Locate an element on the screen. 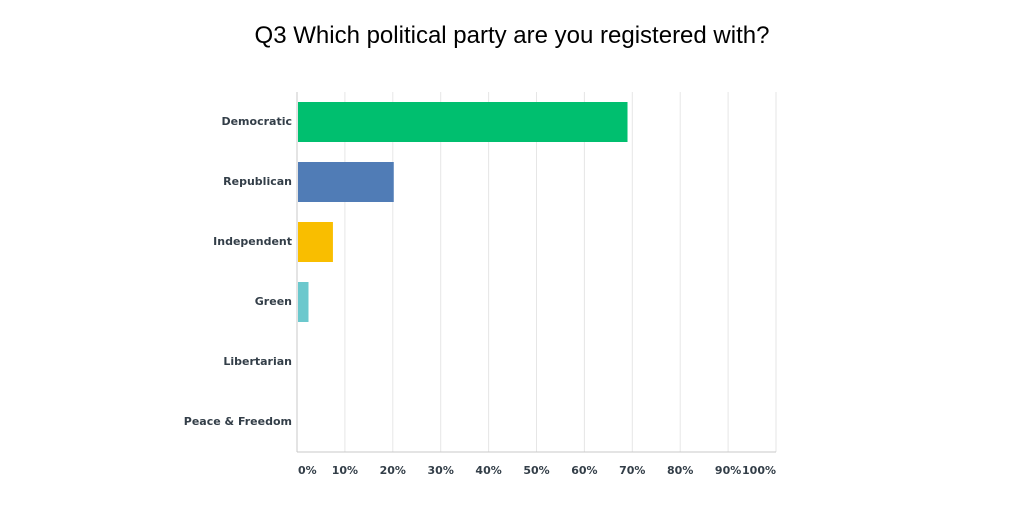 This screenshot has height=505, width=1024. x-tick-label: 20% is located at coordinates (392, 470).